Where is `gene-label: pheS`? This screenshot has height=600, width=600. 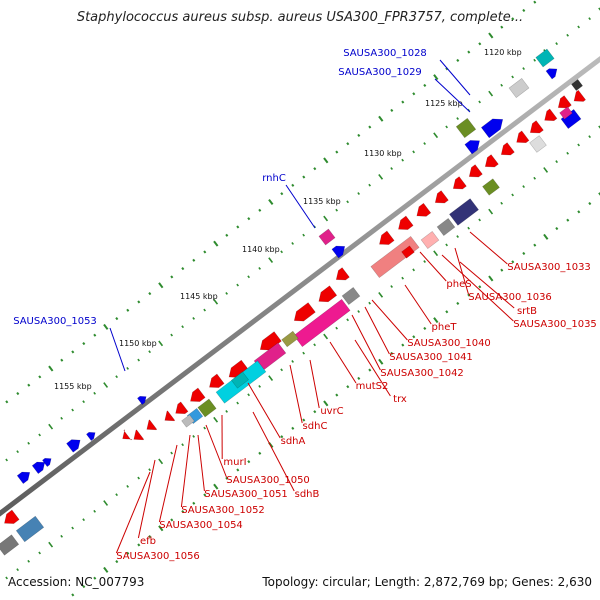 gene-label: pheS is located at coordinates (458, 284).